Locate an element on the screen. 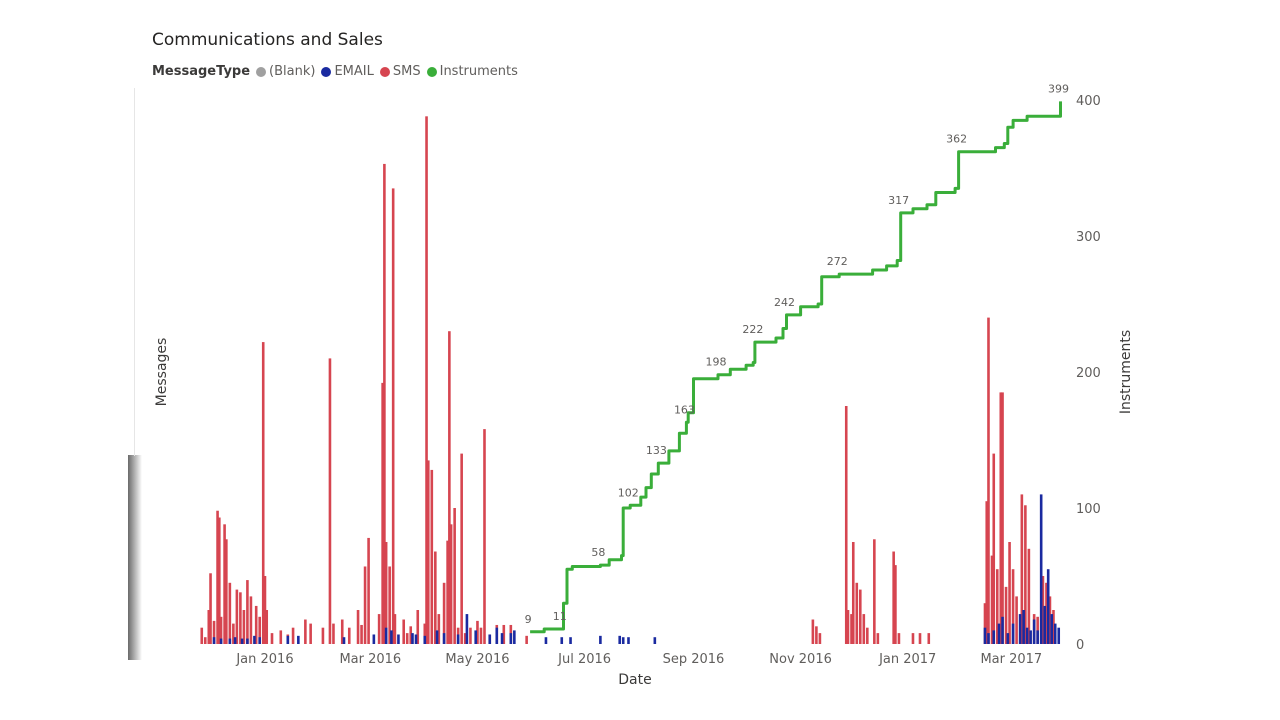 Image resolution: width=1280 pixels, height=720 pixels. legend-item-email: EMAIL is located at coordinates (347, 71).